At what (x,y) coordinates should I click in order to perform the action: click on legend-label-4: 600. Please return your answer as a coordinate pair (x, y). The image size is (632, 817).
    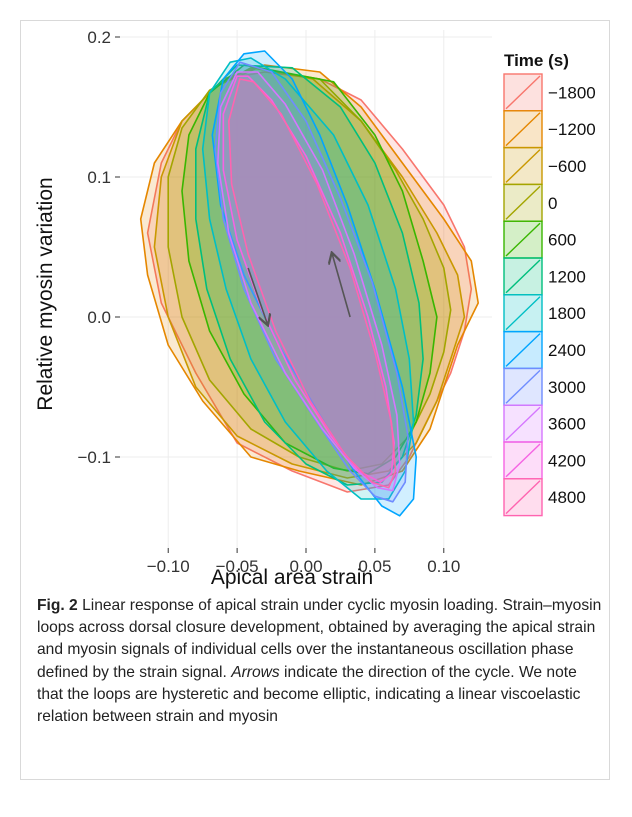
    Looking at the image, I should click on (562, 240).